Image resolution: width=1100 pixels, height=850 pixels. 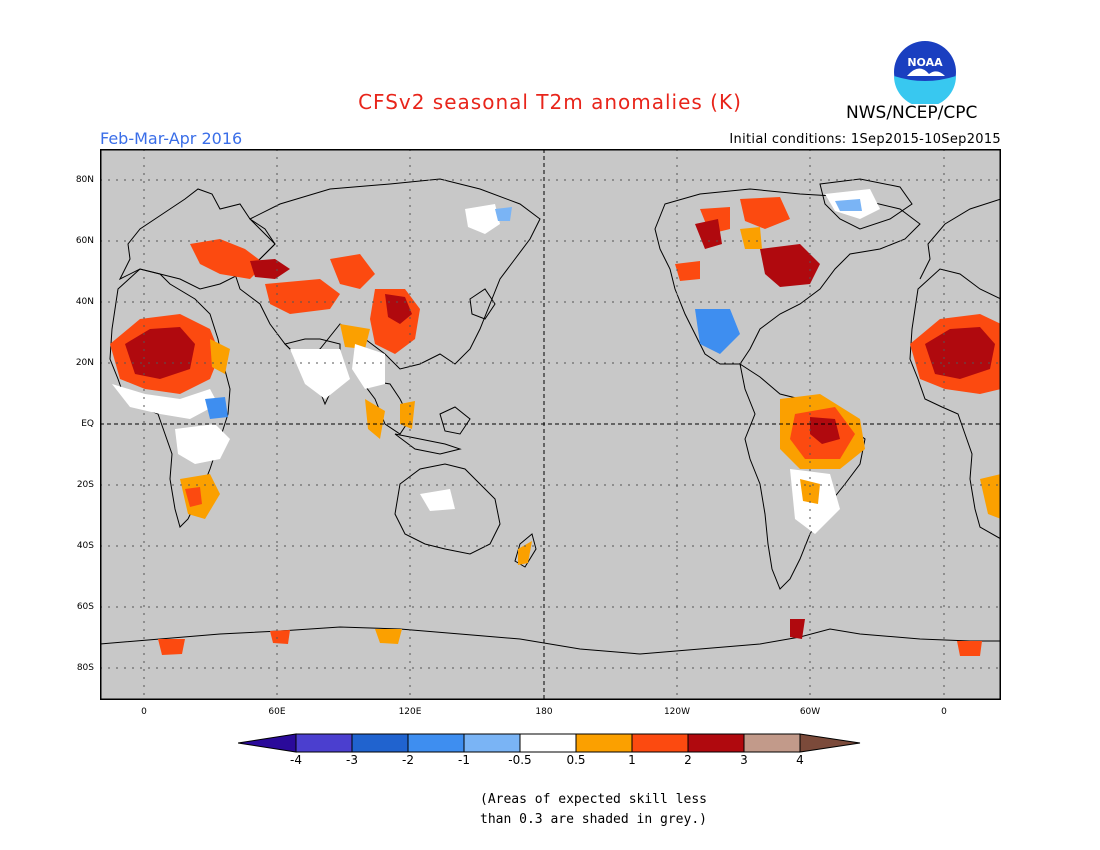 I want to click on skill-note-line1: (Areas of expected skill less, so click(x=593, y=799).